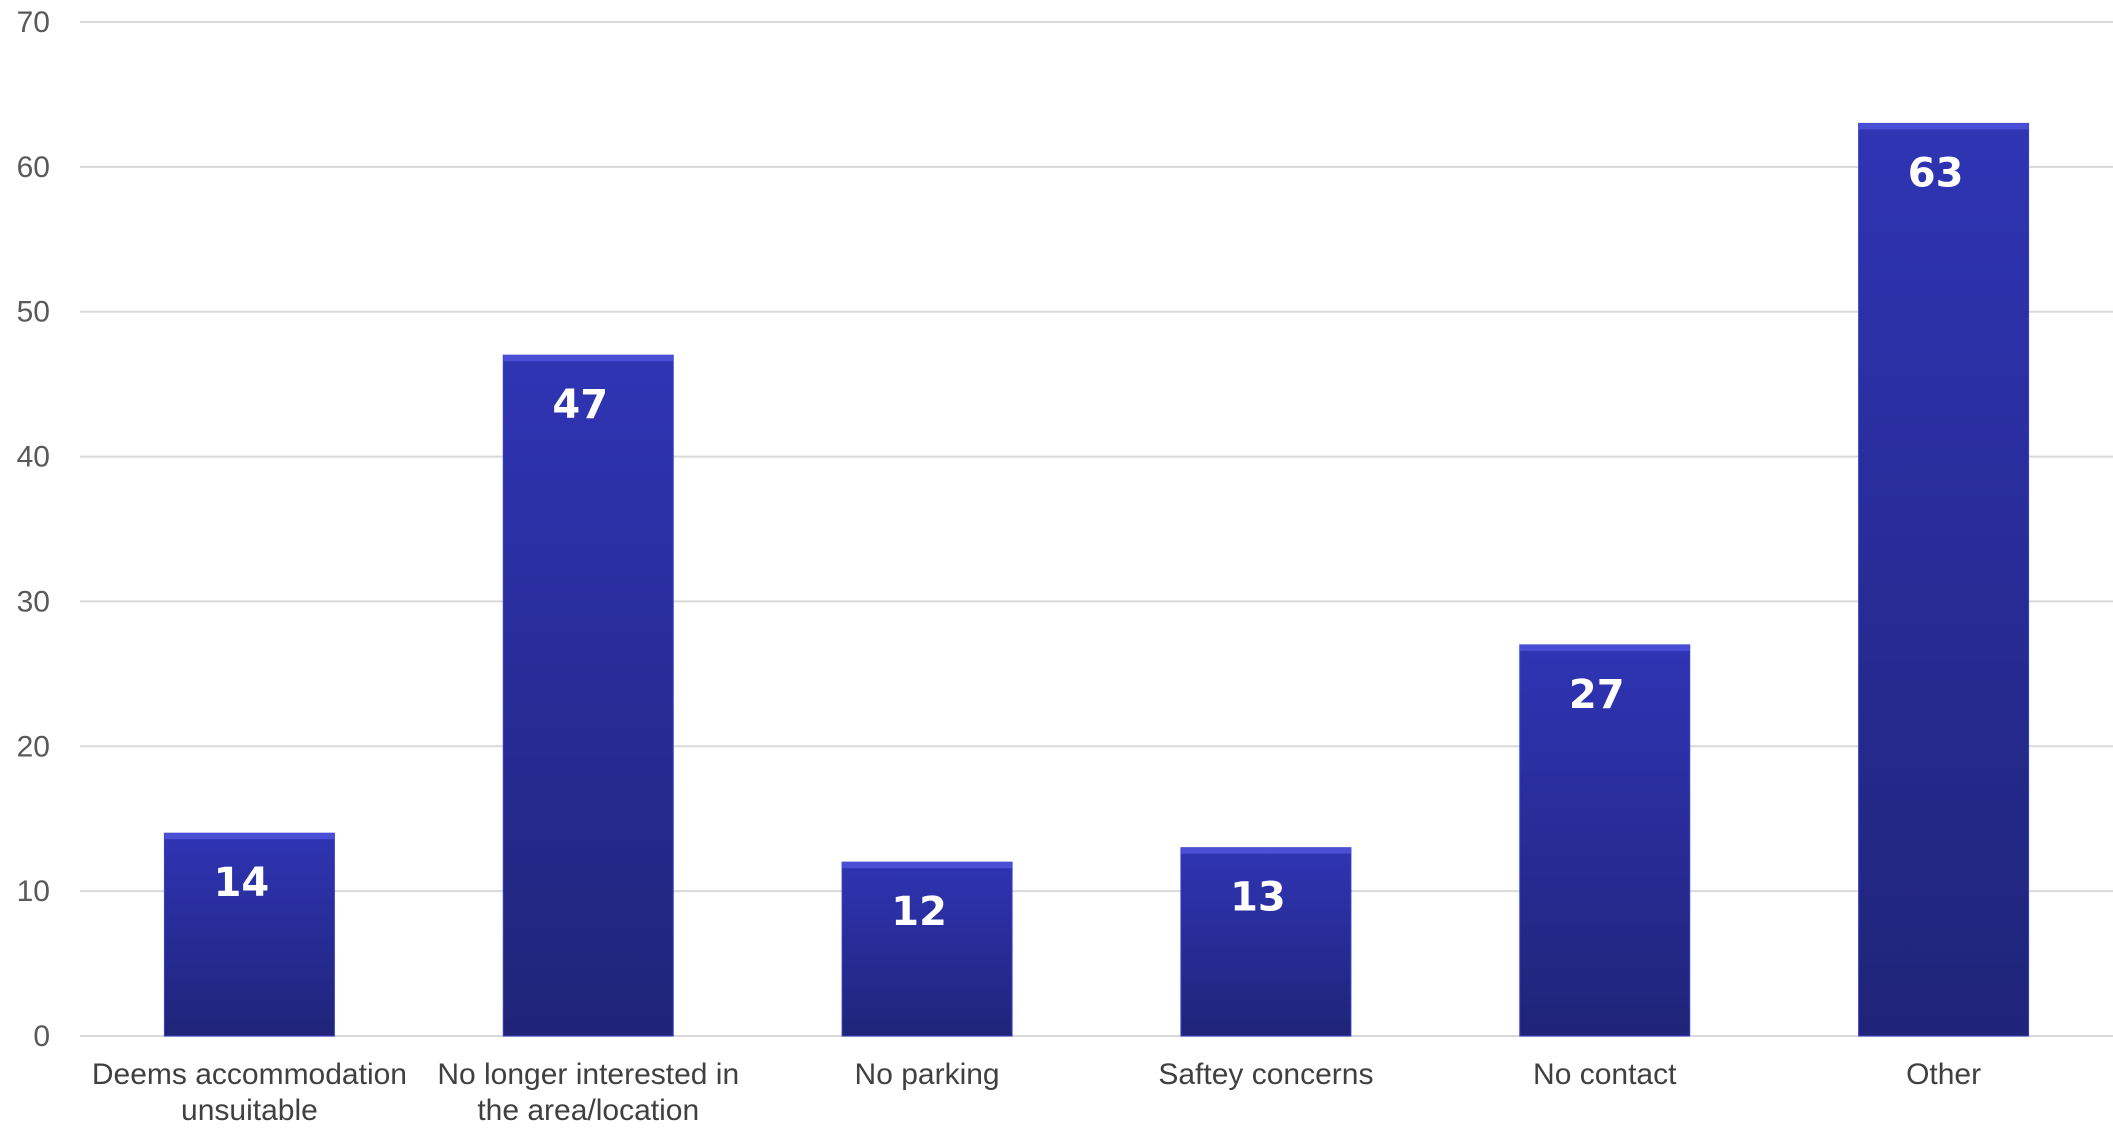  What do you see at coordinates (33, 22) in the screenshot?
I see `y-tick-label: 70` at bounding box center [33, 22].